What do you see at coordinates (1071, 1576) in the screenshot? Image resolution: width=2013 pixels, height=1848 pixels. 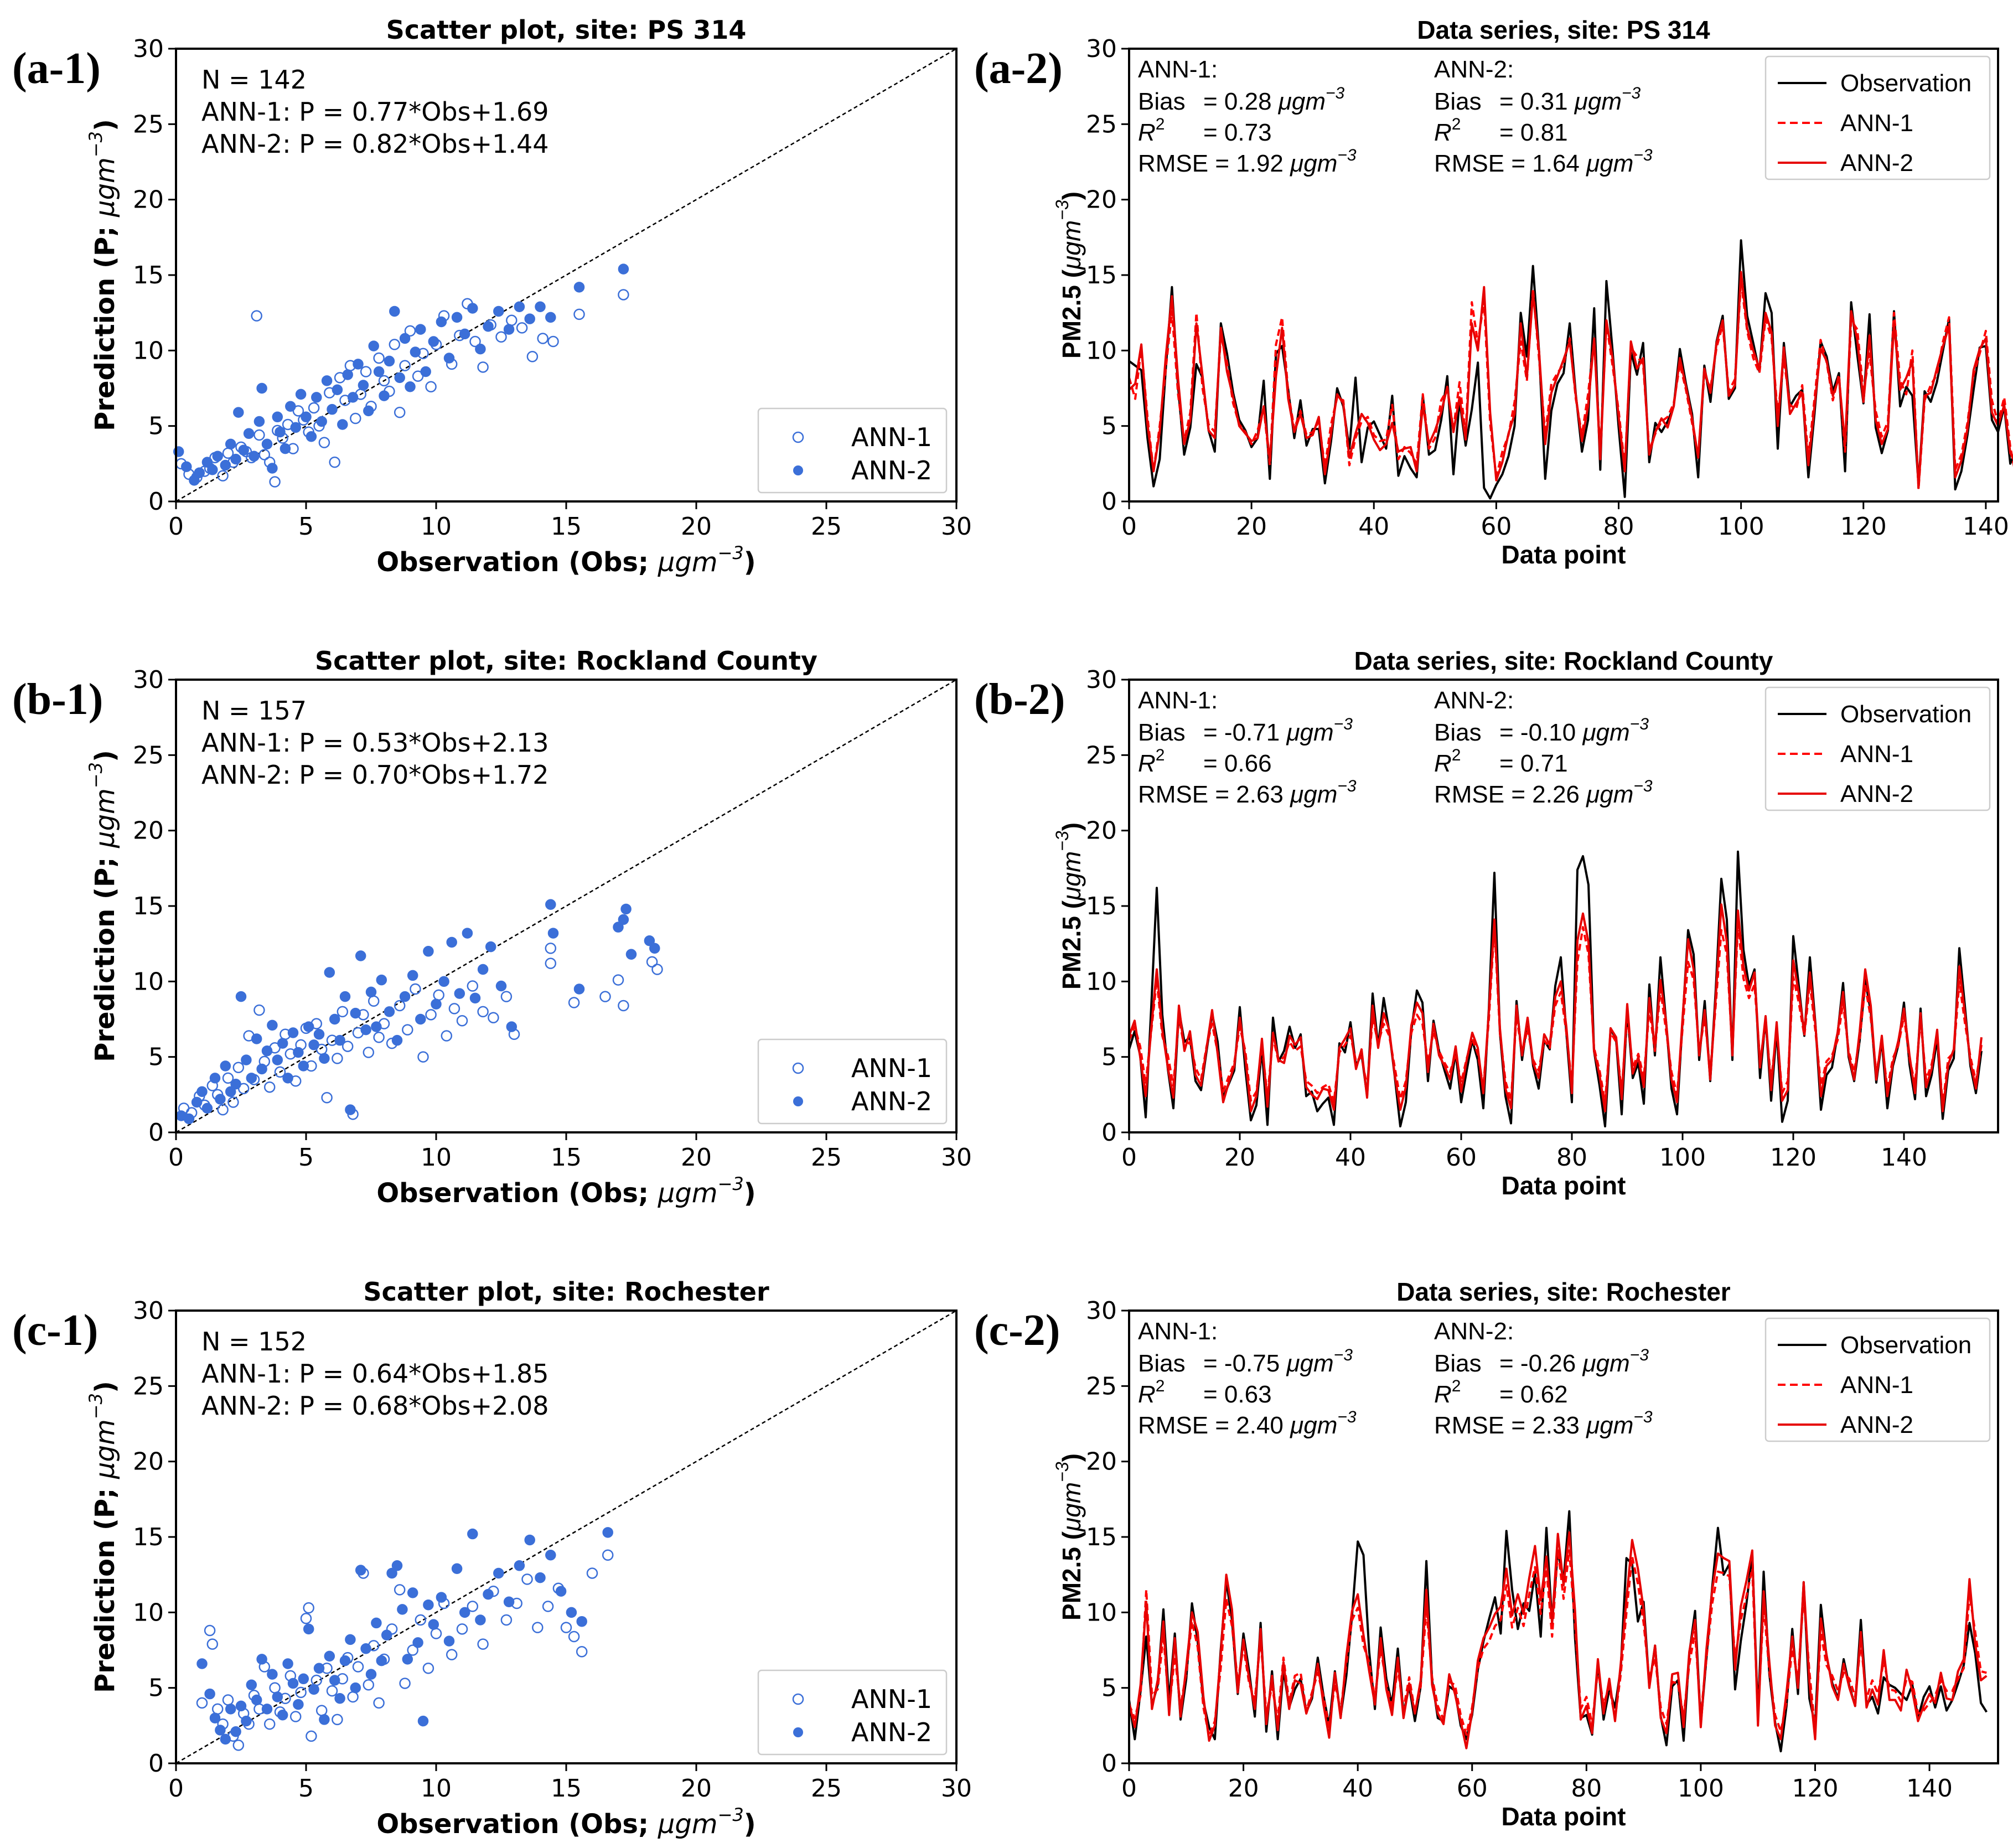 I see `y-axis-label-text: PM2.5 (` at bounding box center [1071, 1576].